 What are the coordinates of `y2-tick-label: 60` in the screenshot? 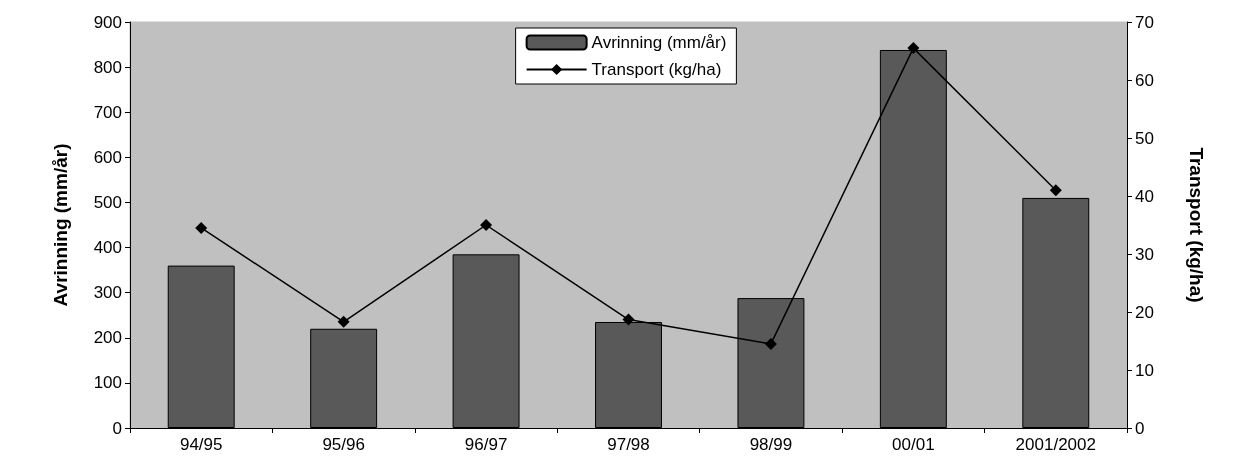 It's located at (1144, 80).